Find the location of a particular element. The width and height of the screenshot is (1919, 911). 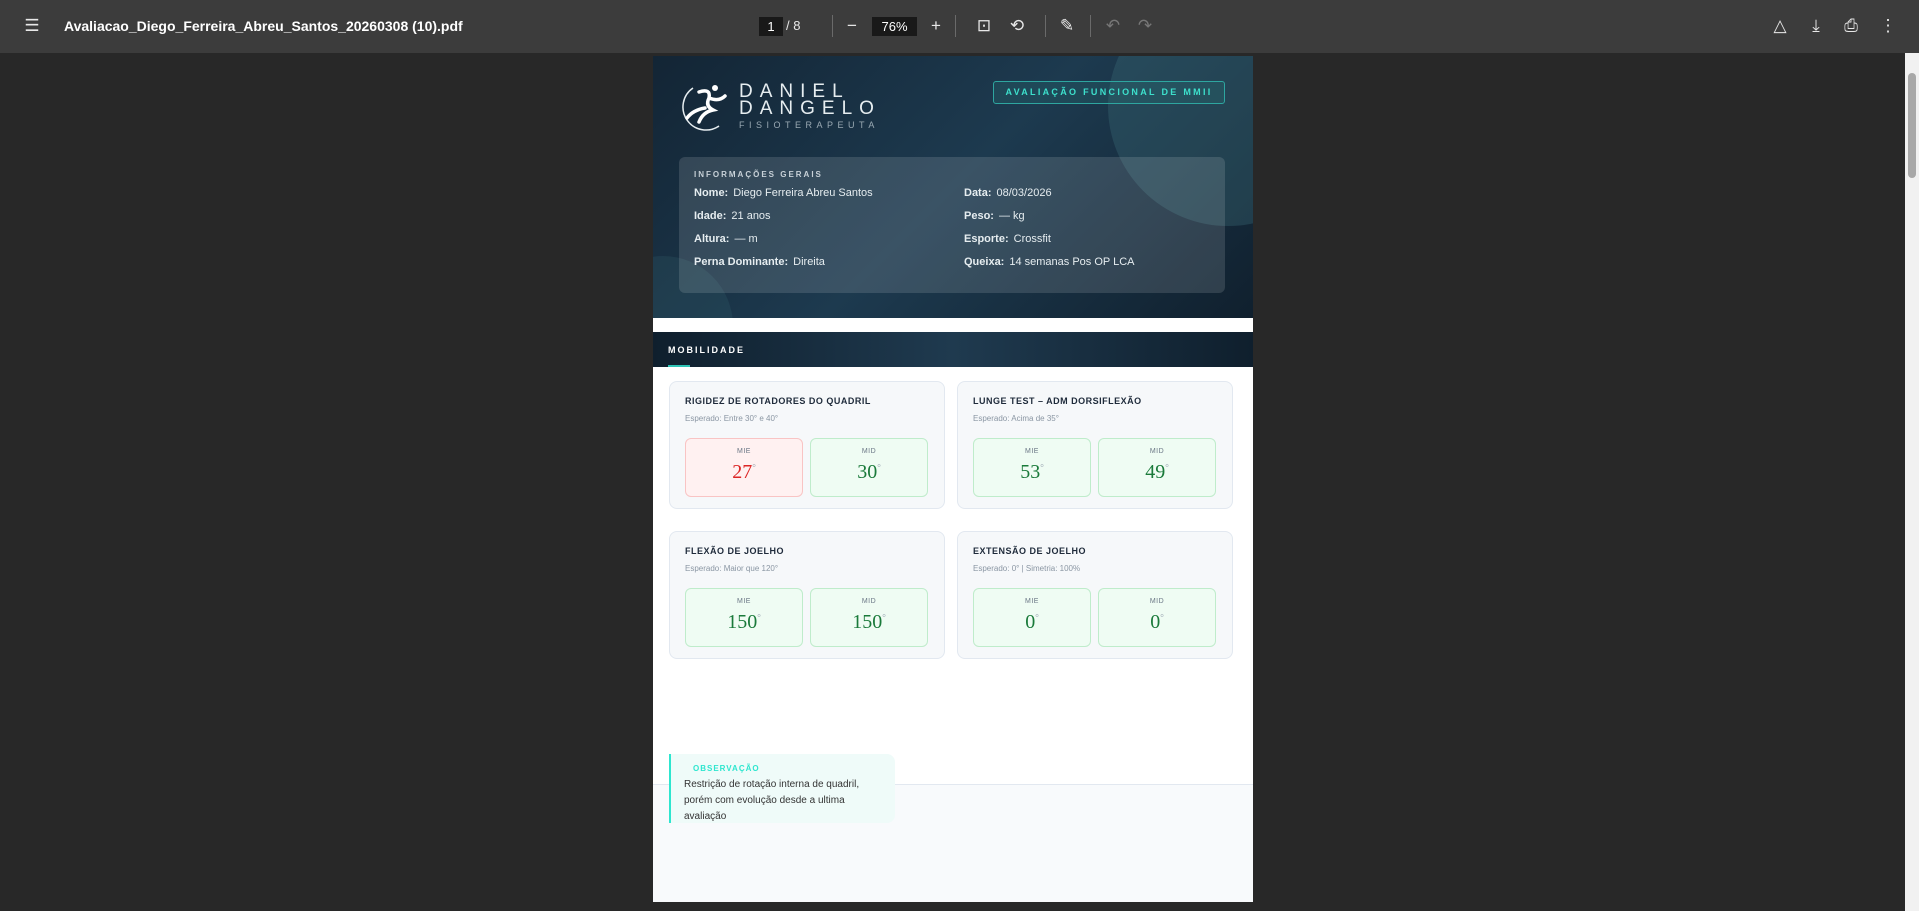

card-title: LUNGE TEST – ADM DORSIFLEXÃO is located at coordinates (1057, 401).